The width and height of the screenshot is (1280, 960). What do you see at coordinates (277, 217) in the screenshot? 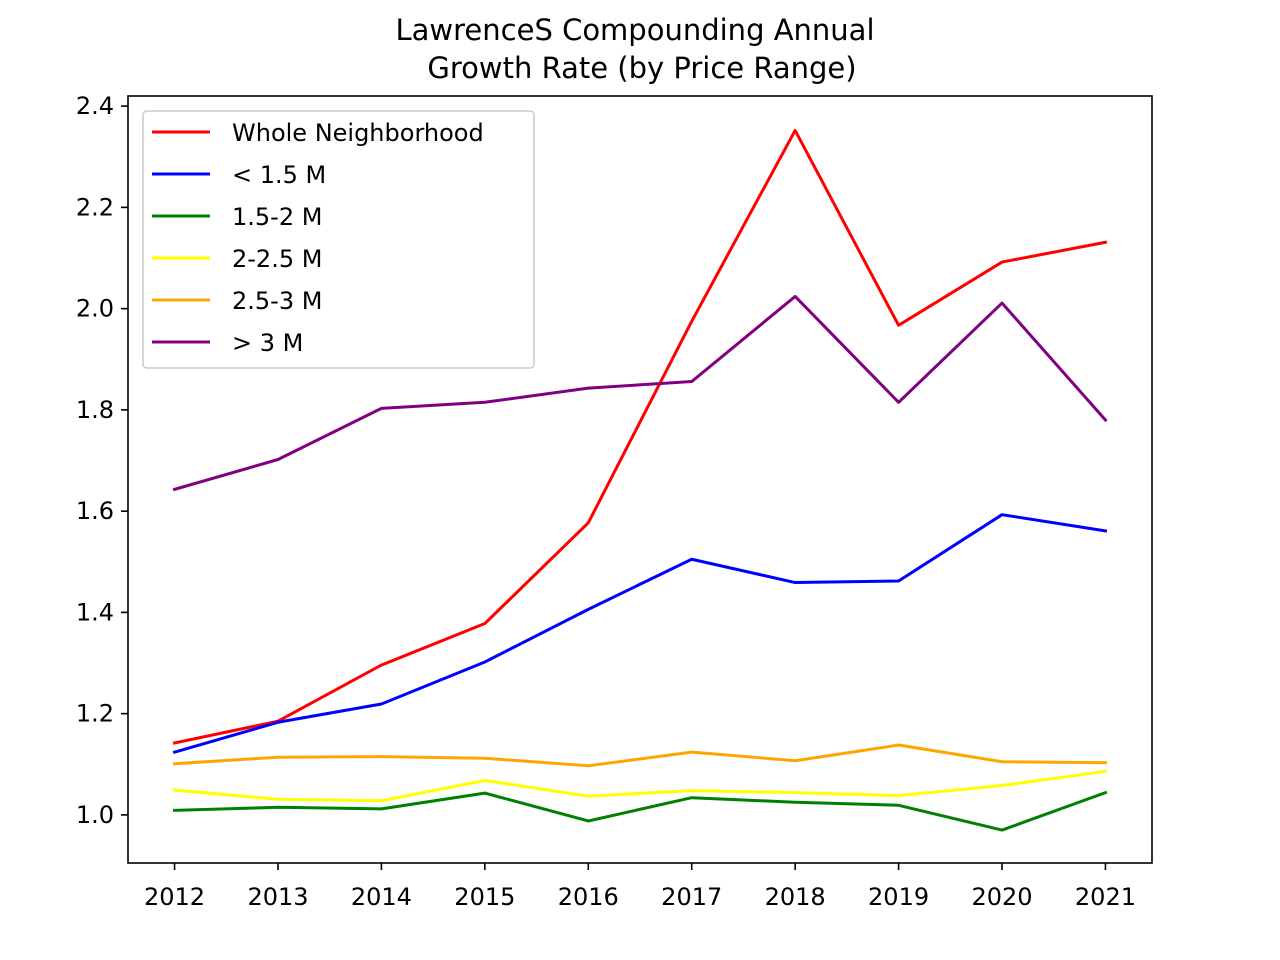
I see `legend-label: 1.5-2 M` at bounding box center [277, 217].